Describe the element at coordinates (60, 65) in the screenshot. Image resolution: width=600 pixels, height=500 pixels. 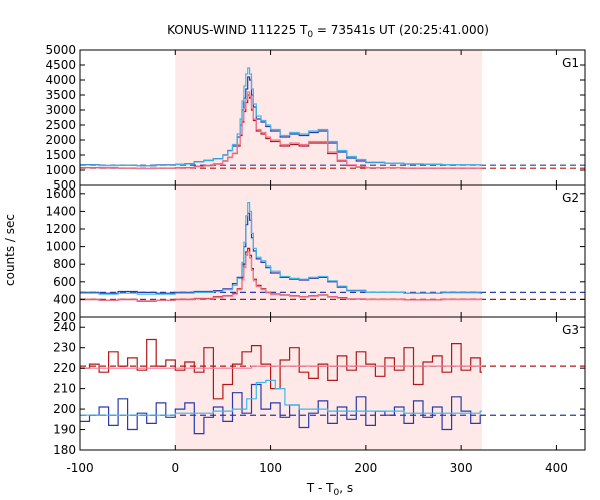
I see `panel-g1-y-tick-label: 4500` at that location.